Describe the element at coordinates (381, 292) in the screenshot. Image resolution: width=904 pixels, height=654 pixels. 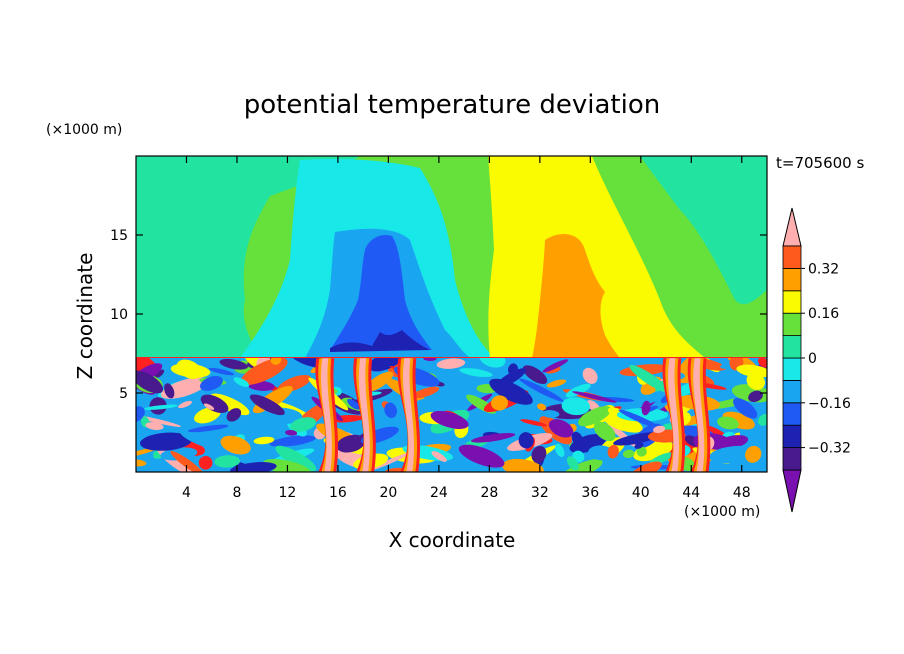
I see `upper-contour-blue-core` at that location.